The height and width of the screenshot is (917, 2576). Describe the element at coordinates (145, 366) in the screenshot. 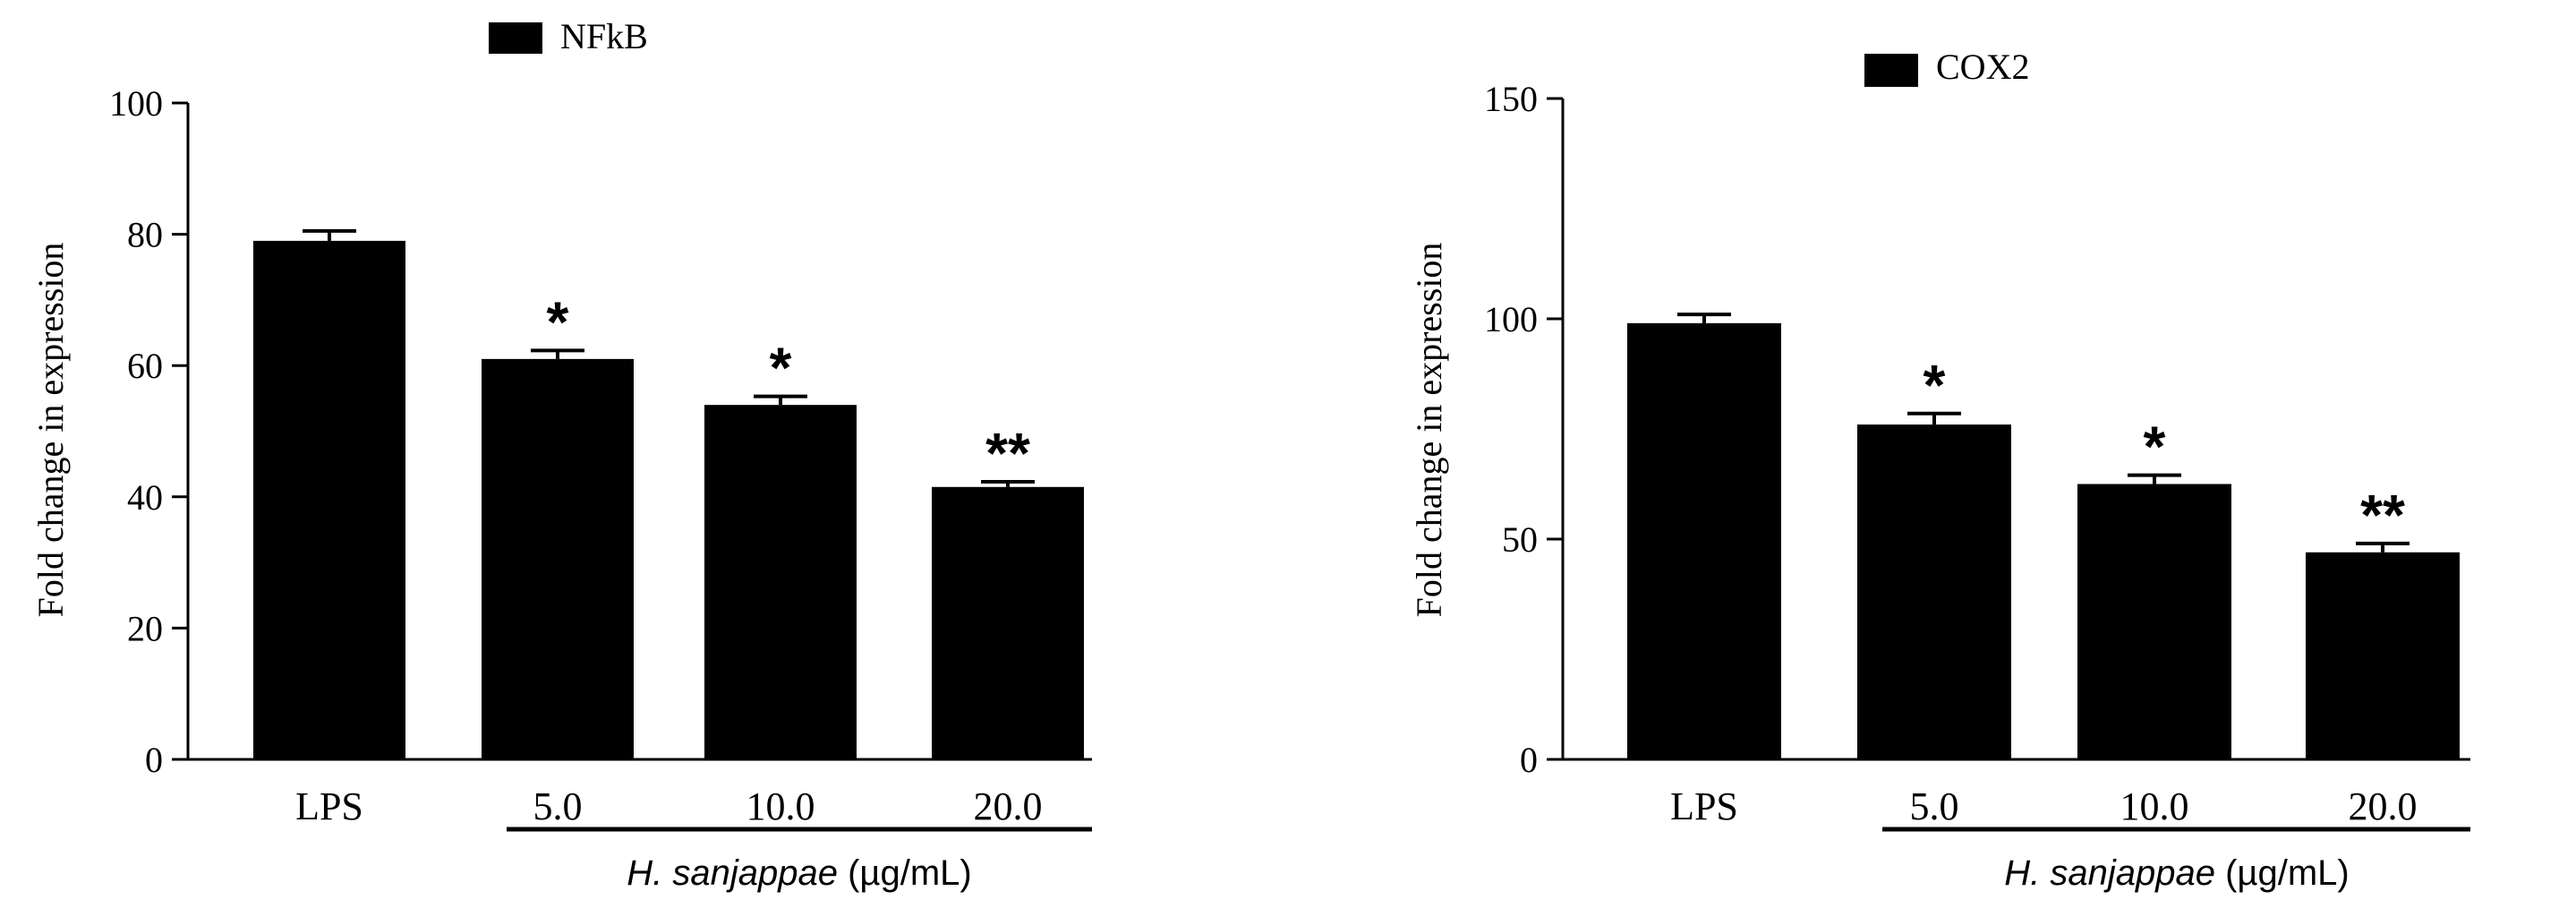

I see `y-tick-label: 60` at that location.